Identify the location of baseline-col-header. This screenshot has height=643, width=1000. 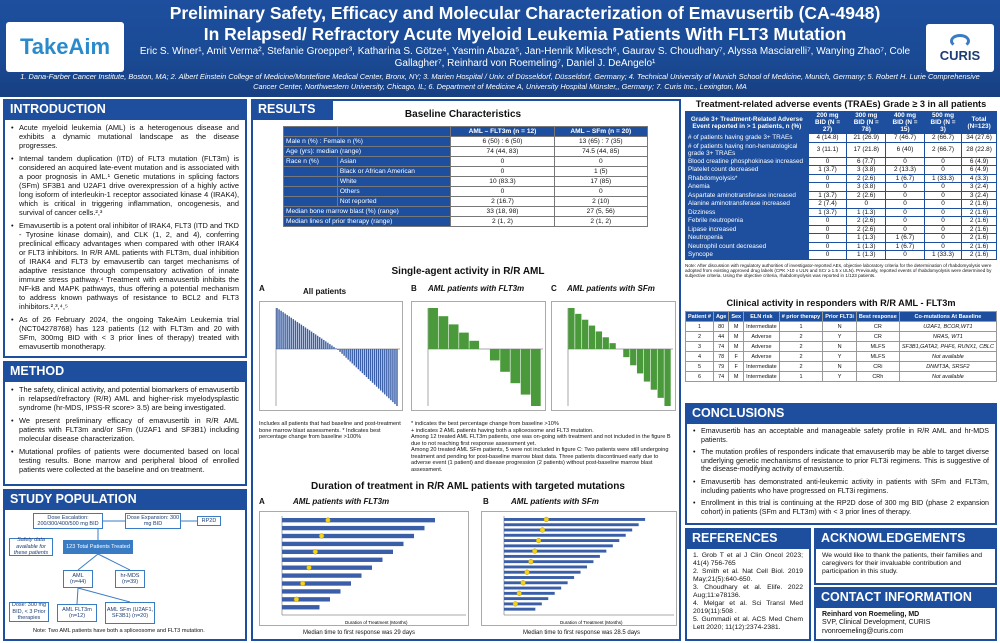
(394, 131).